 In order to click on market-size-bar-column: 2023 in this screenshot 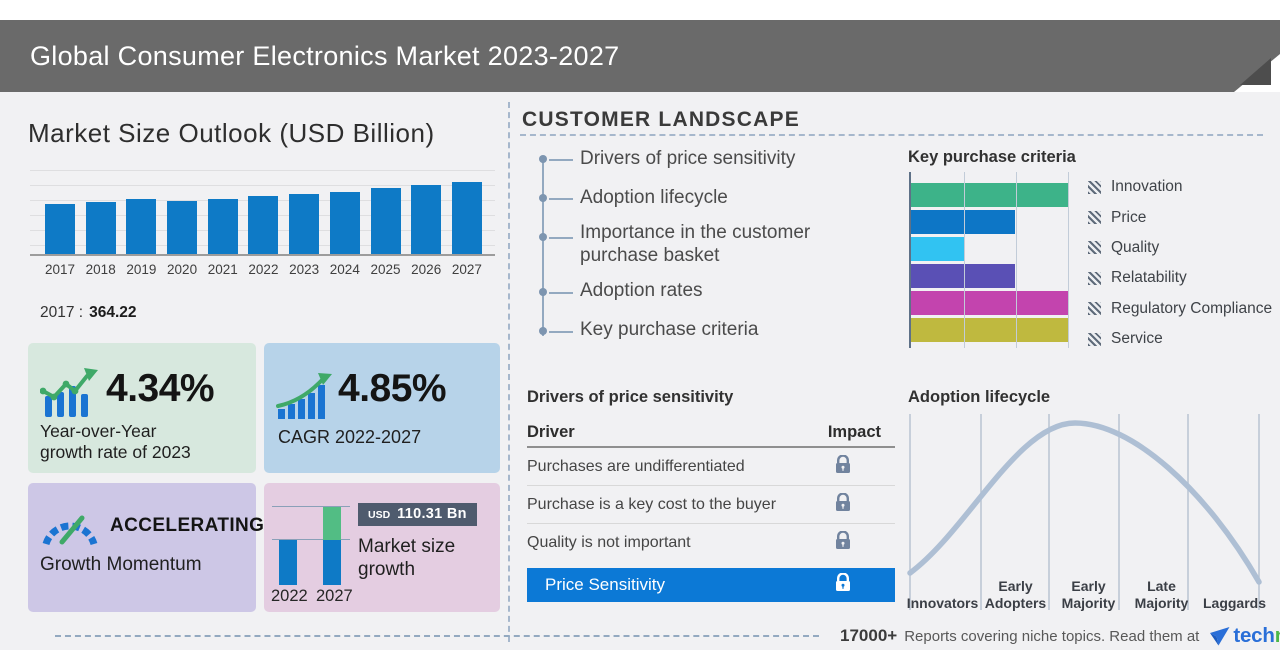, I will do `click(304, 235)`.